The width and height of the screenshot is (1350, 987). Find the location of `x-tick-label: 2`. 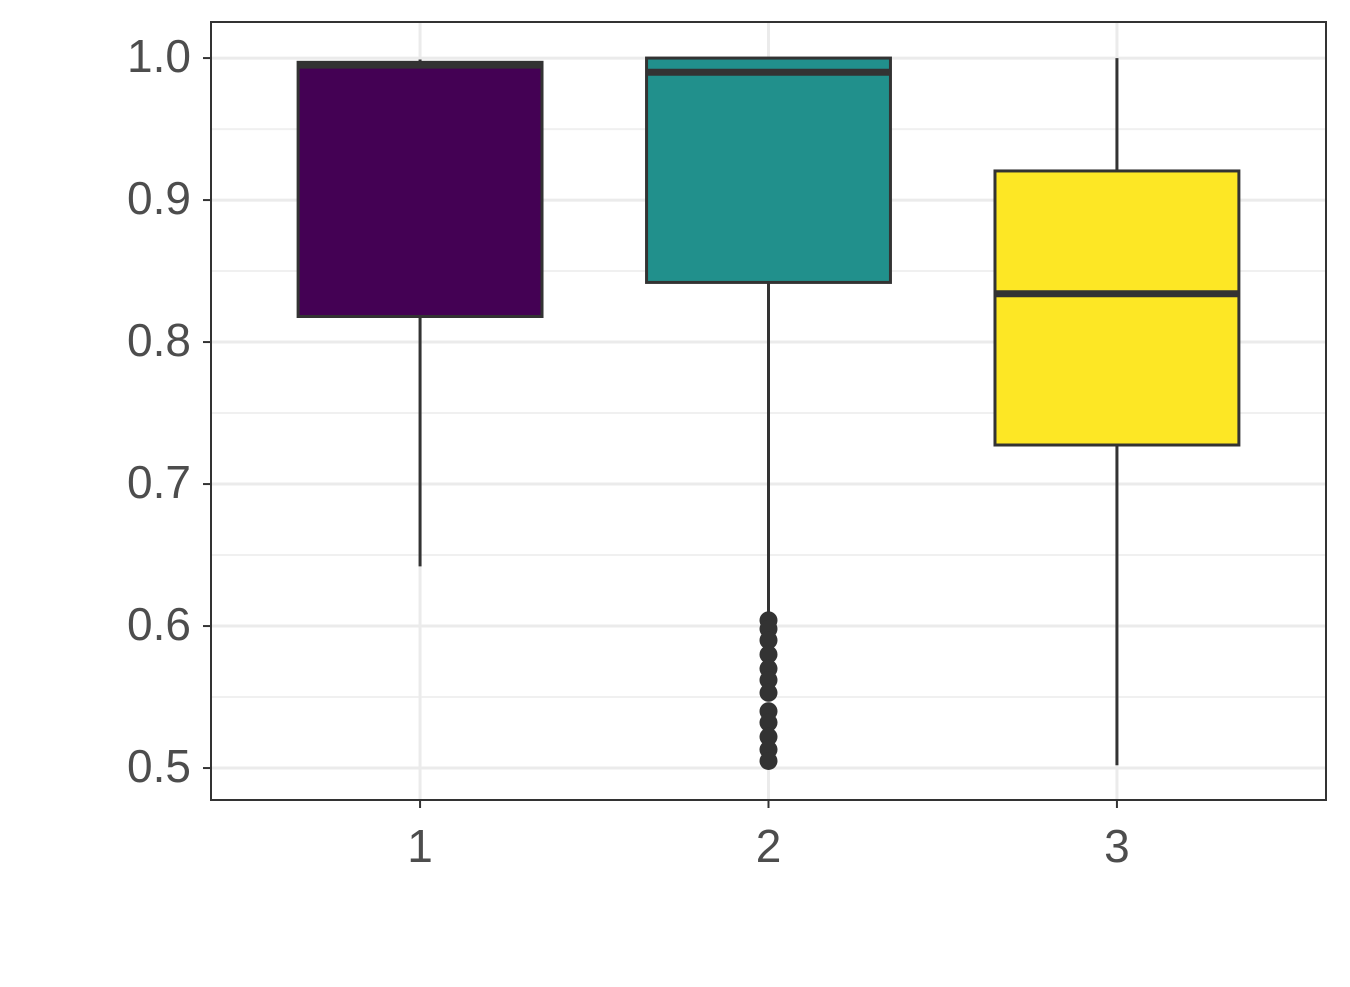

x-tick-label: 2 is located at coordinates (769, 846).